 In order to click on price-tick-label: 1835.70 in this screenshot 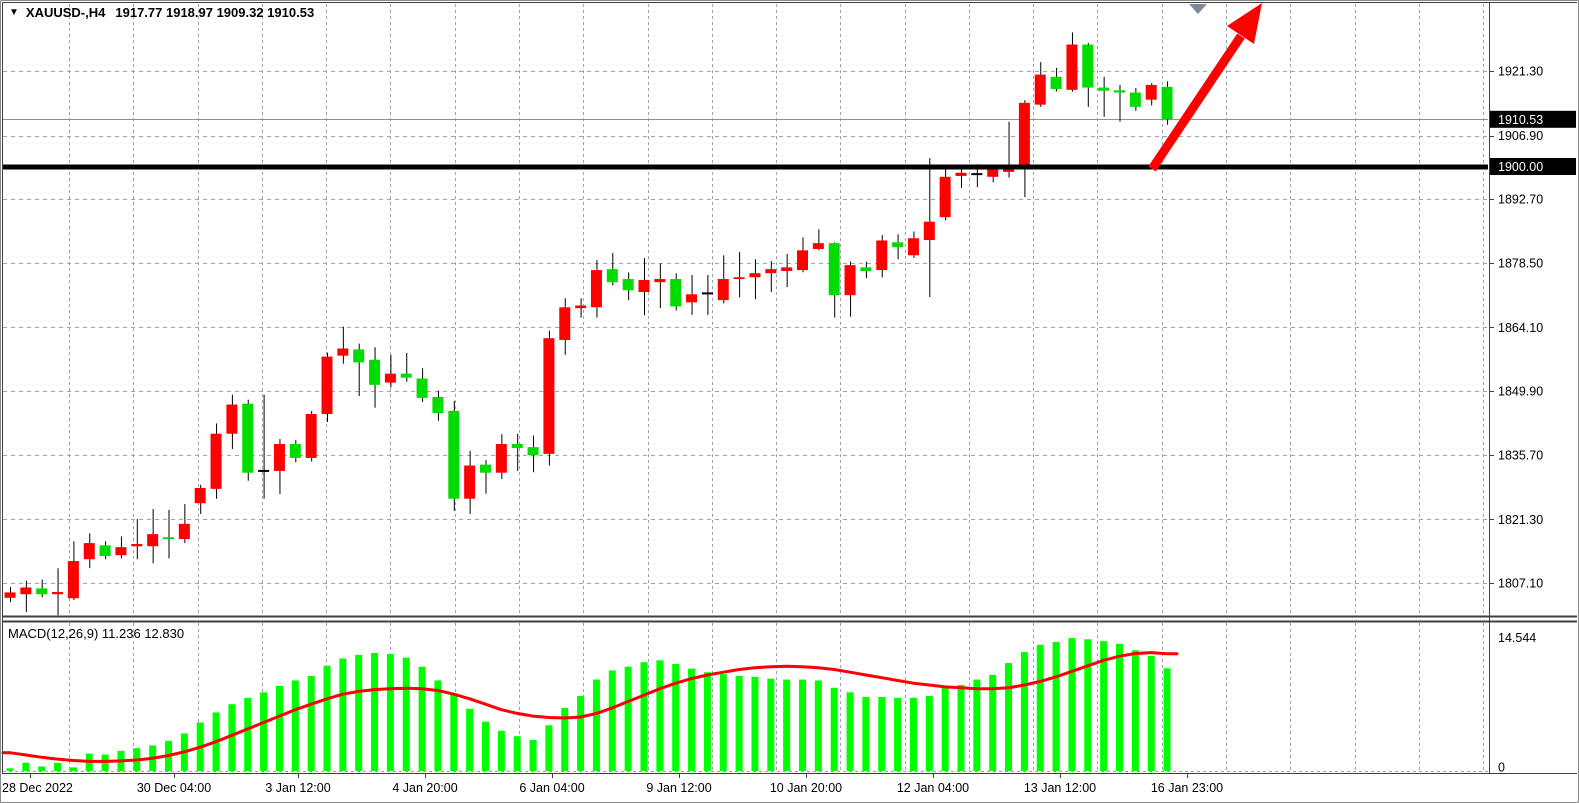, I will do `click(1520, 455)`.